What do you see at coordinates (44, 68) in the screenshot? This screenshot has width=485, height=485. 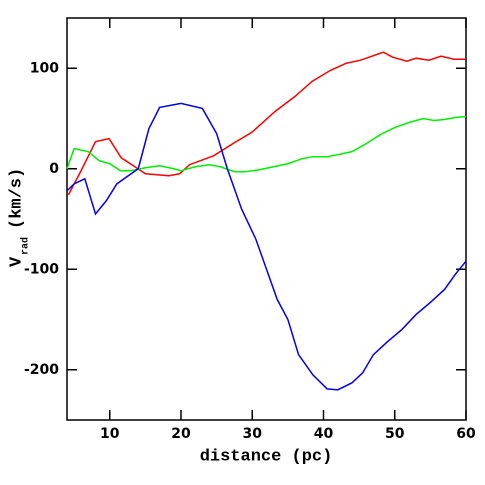 I see `y-tick-label: 100` at bounding box center [44, 68].